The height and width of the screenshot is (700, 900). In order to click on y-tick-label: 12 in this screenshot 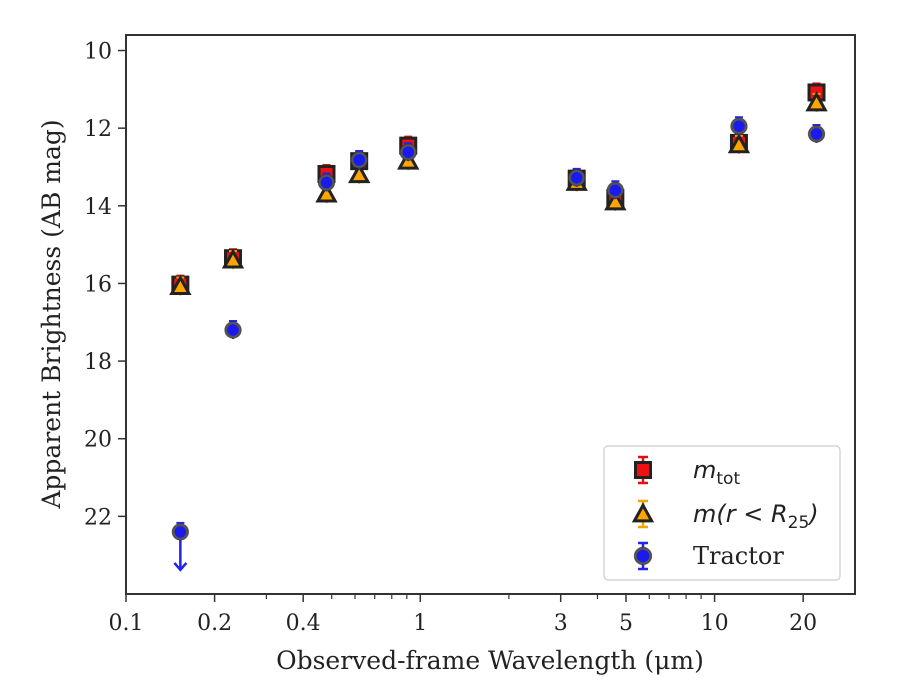, I will do `click(98, 129)`.